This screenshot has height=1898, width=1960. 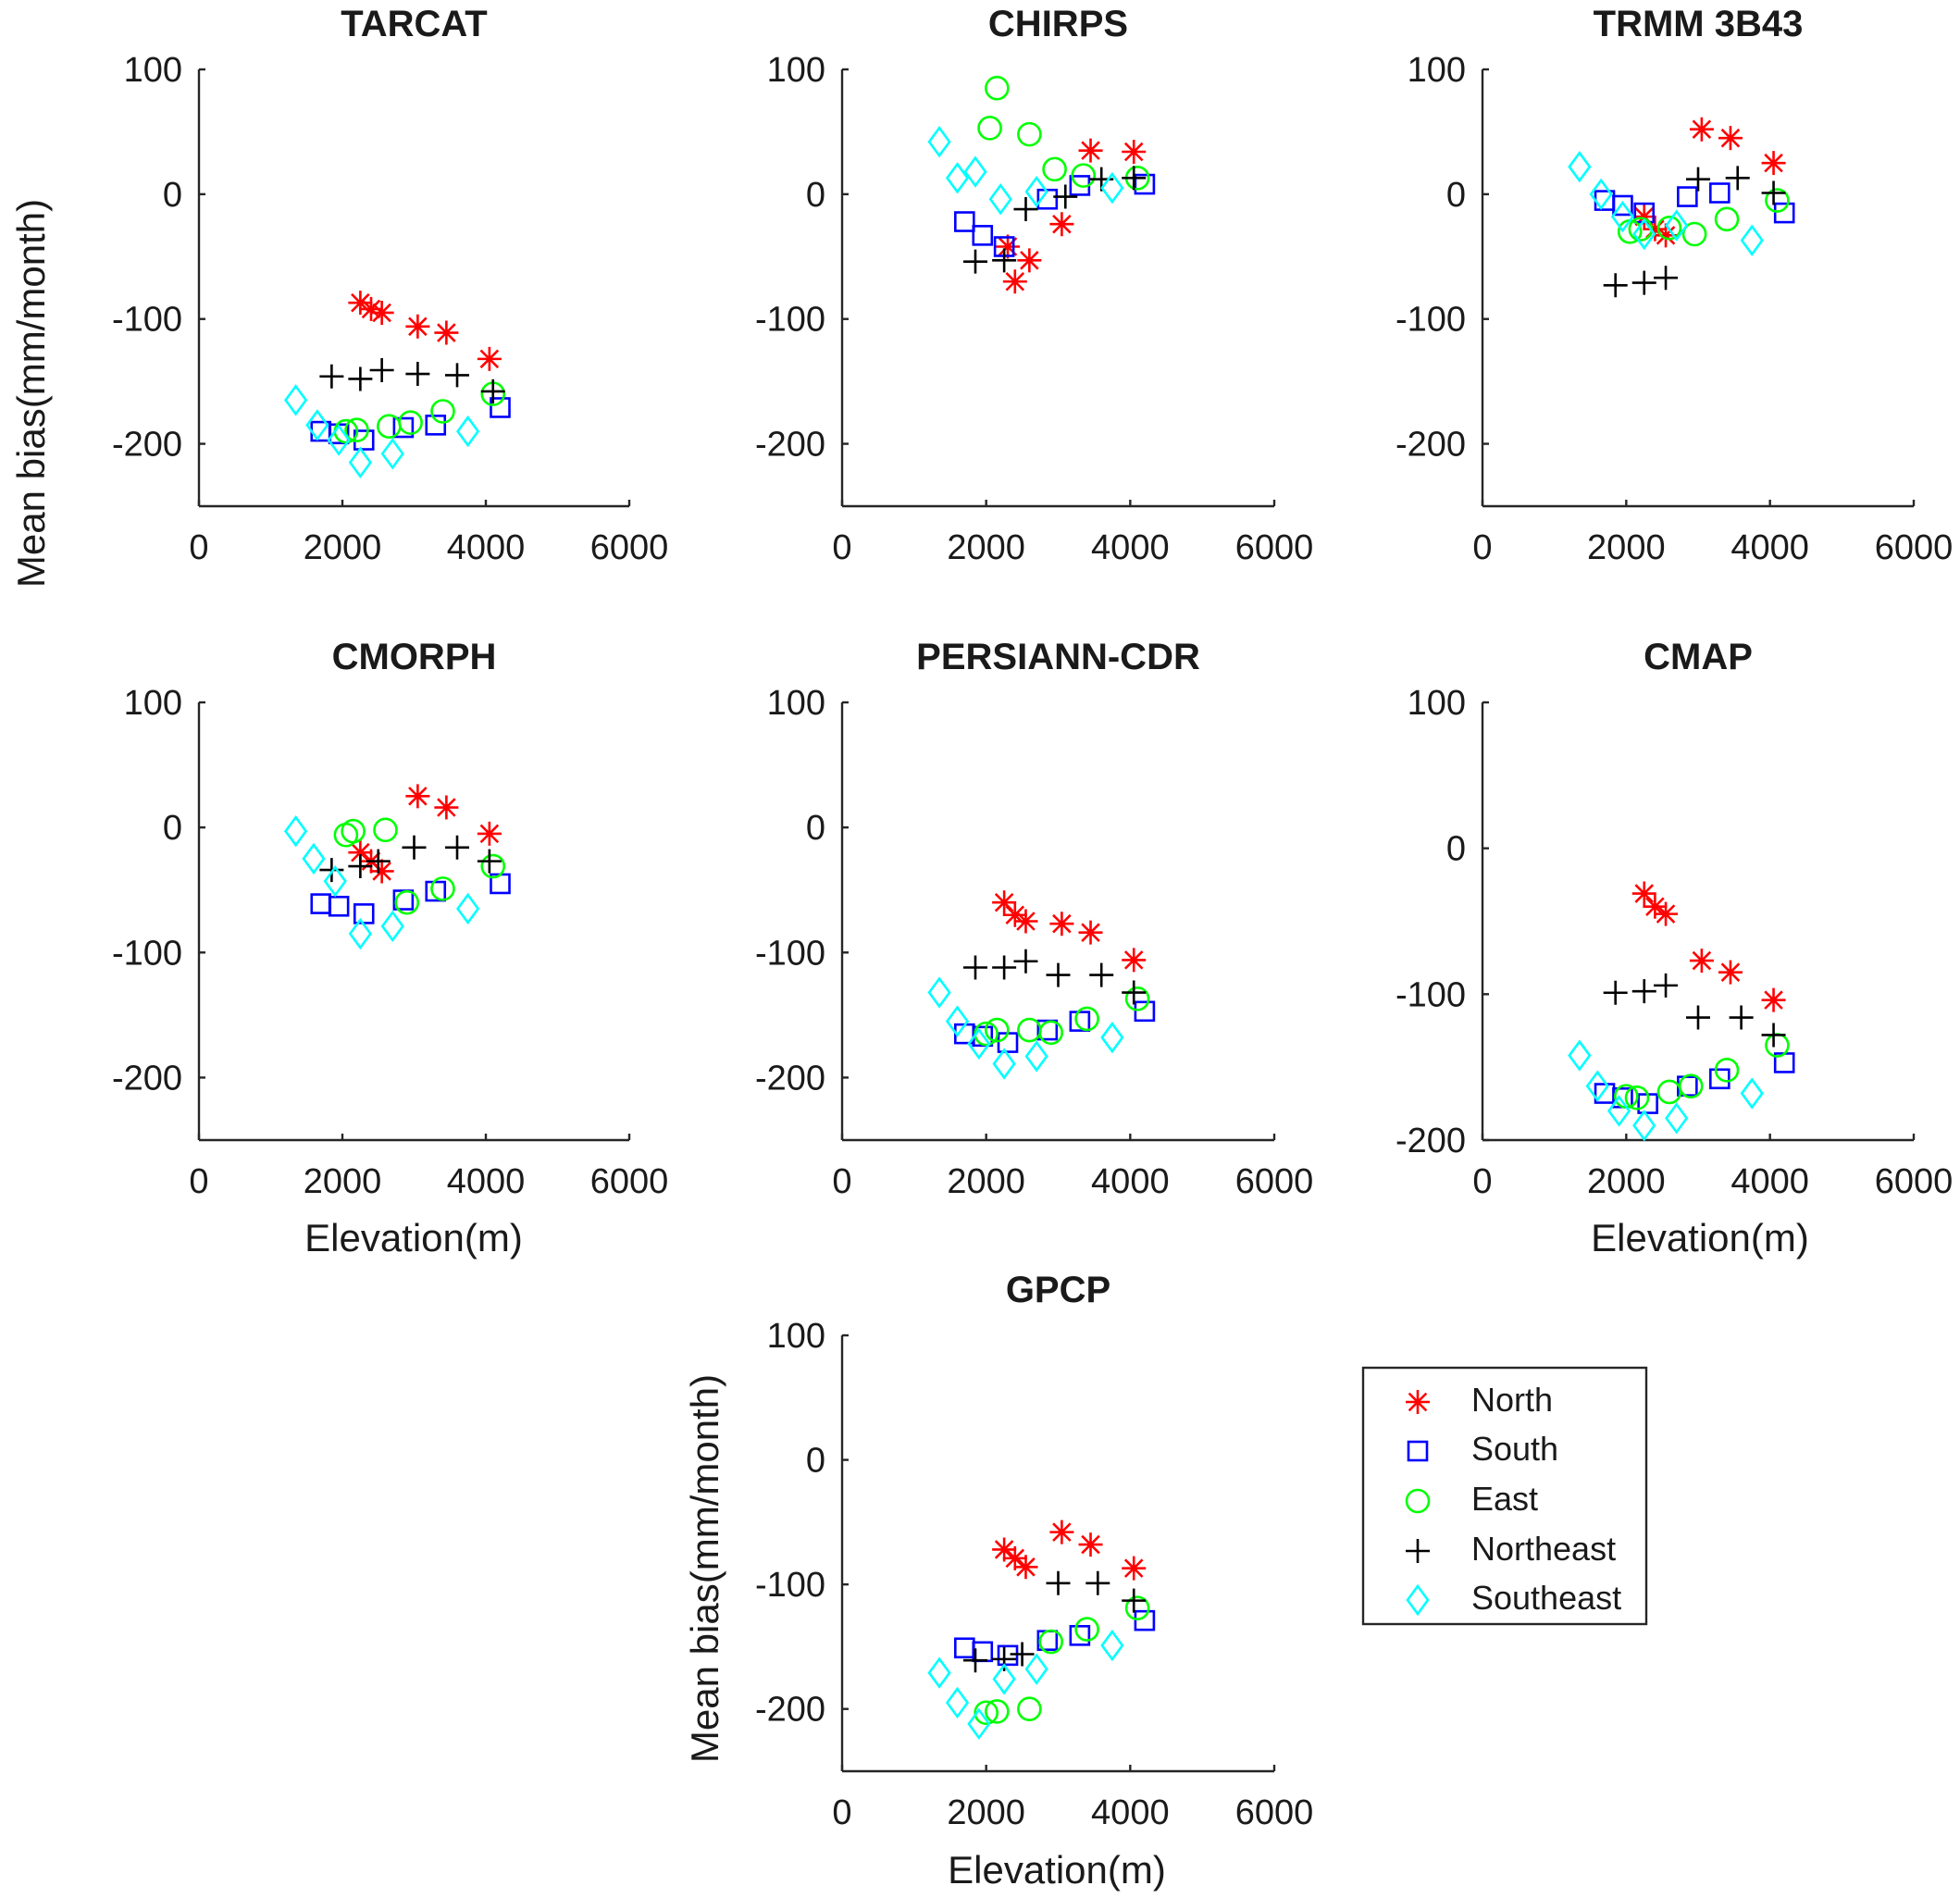 I want to click on legend-label-south: South, so click(x=1514, y=1449).